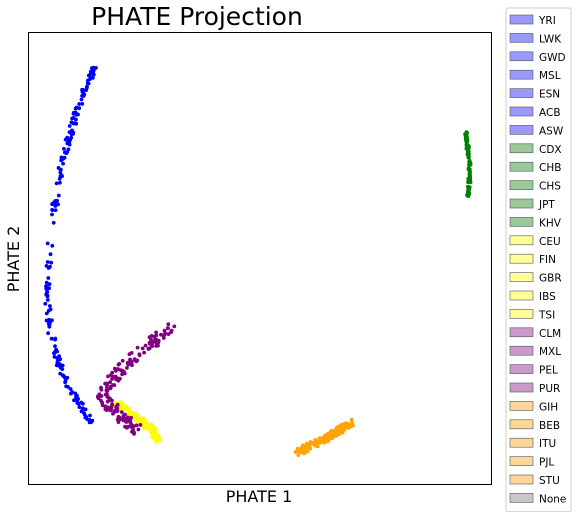 The width and height of the screenshot is (577, 512). What do you see at coordinates (547, 444) in the screenshot?
I see `legend-label-itu: ITU` at bounding box center [547, 444].